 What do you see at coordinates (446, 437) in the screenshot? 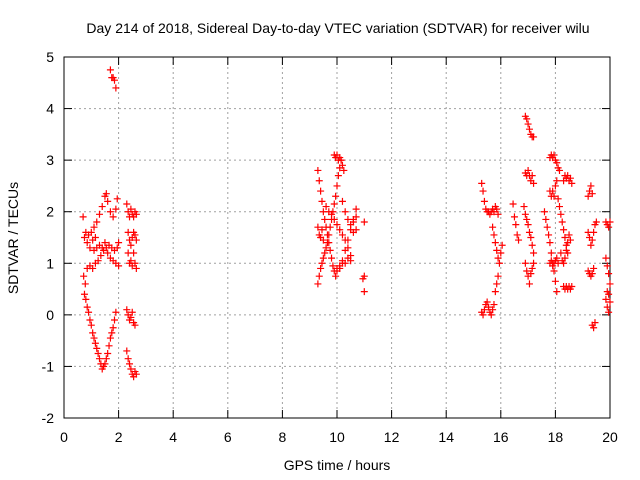
I see `x-tick-label: 14` at bounding box center [446, 437].